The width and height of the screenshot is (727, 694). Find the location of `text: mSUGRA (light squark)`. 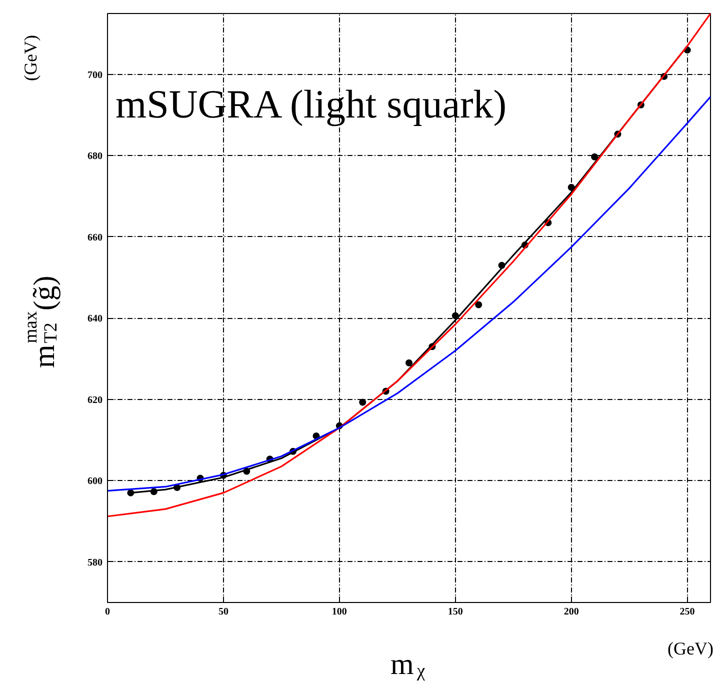

text: mSUGRA (light squark) is located at coordinates (311, 104).